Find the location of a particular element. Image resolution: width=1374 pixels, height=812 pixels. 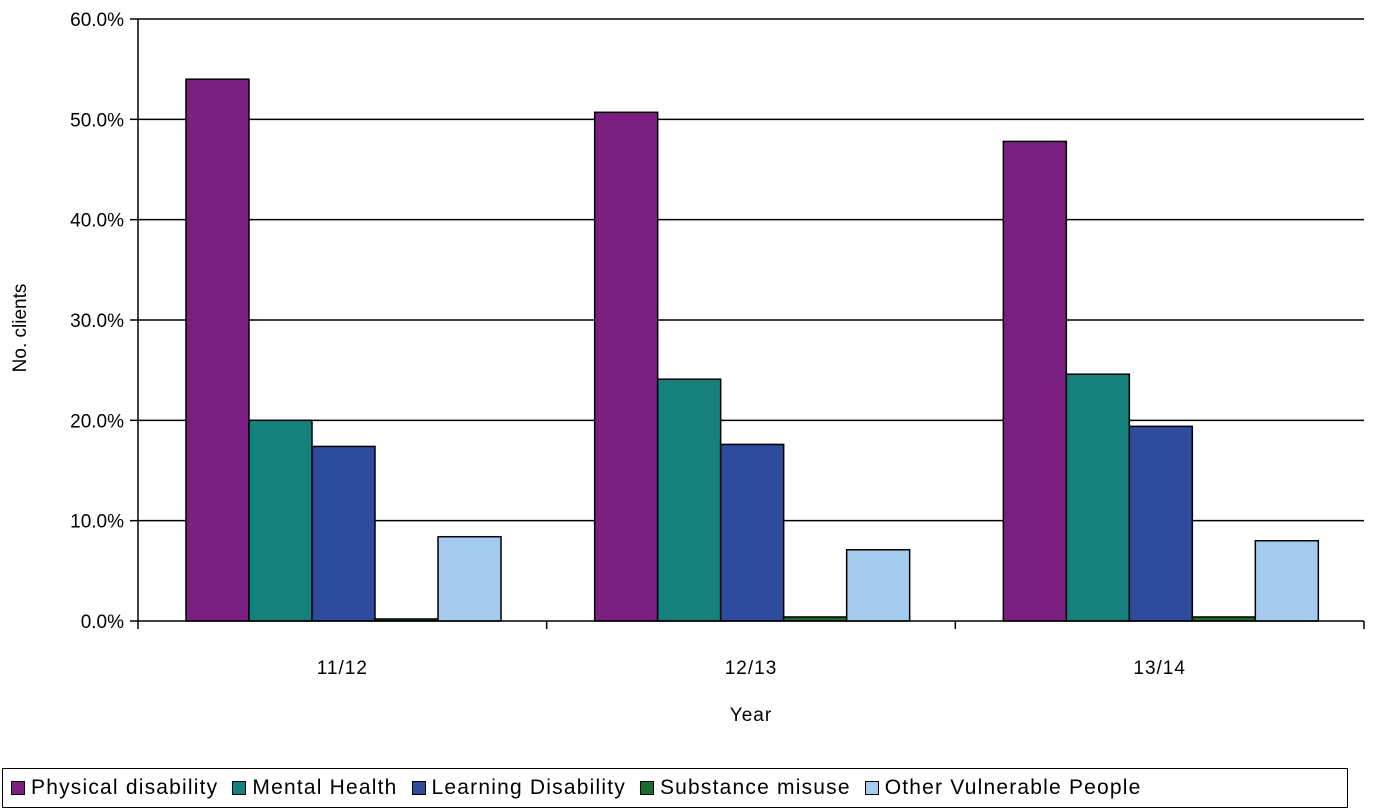

legend-item: Mental Health is located at coordinates (314, 788).